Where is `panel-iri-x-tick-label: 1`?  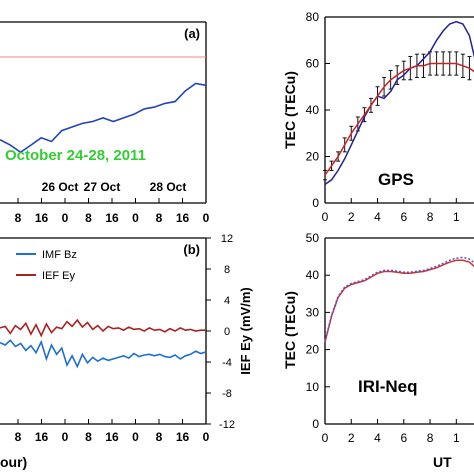
panel-iri-x-tick-label: 1 is located at coordinates (456, 438).